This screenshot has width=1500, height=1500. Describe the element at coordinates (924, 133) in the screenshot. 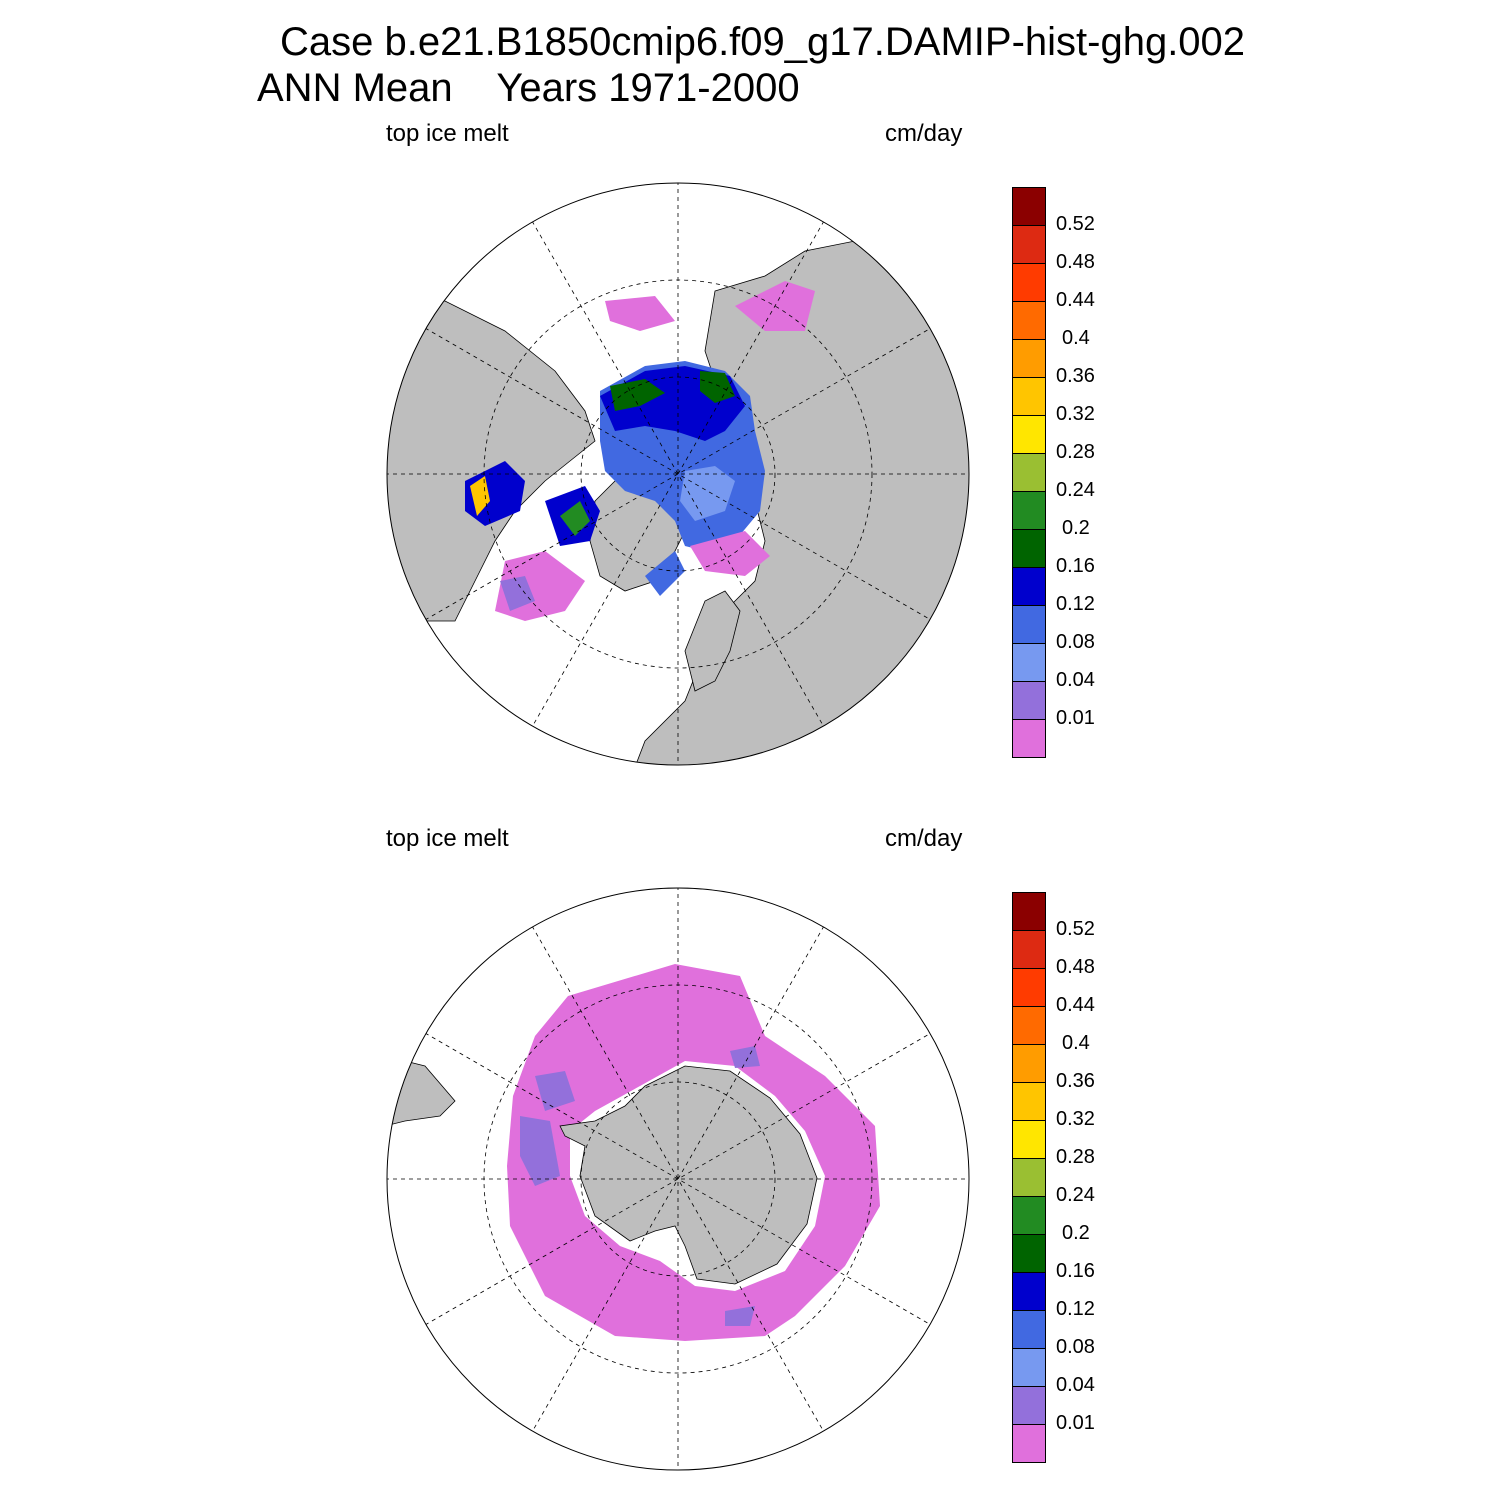

I see `panel1-units-label: cm/day` at that location.